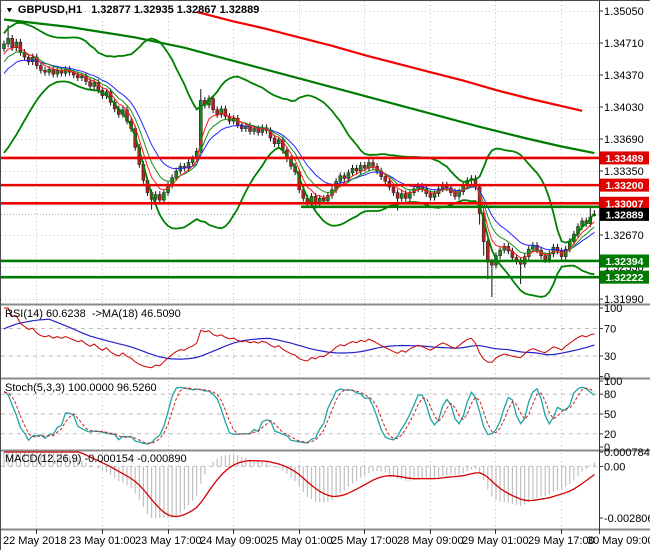 Image resolution: width=650 pixels, height=550 pixels. What do you see at coordinates (35, 541) in the screenshot?
I see `time-axis-label: 22 May 2018` at bounding box center [35, 541].